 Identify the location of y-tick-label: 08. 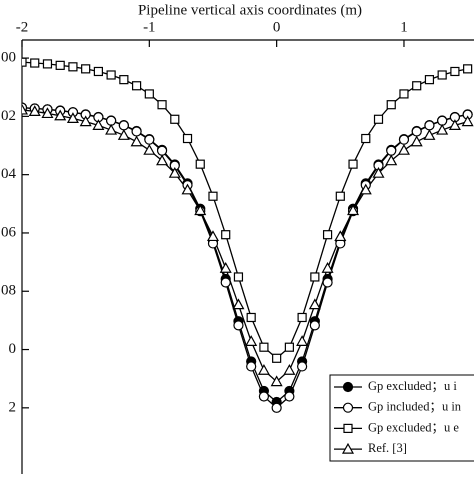
(8, 291).